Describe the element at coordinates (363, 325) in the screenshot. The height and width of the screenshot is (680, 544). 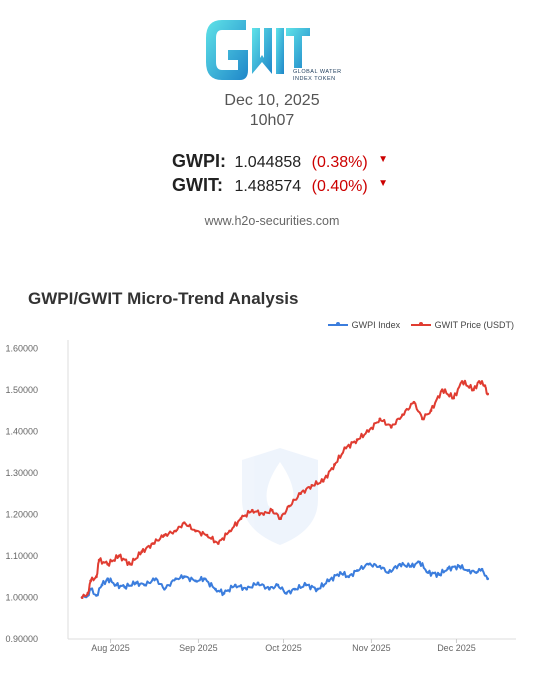
I see `legend-item-index: GWPI Index` at that location.